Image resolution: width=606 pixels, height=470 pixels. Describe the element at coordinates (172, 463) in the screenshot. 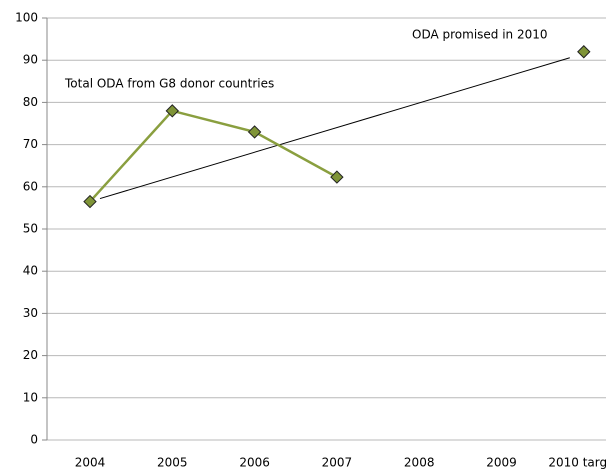

I see `x-tick-label: 2005` at that location.